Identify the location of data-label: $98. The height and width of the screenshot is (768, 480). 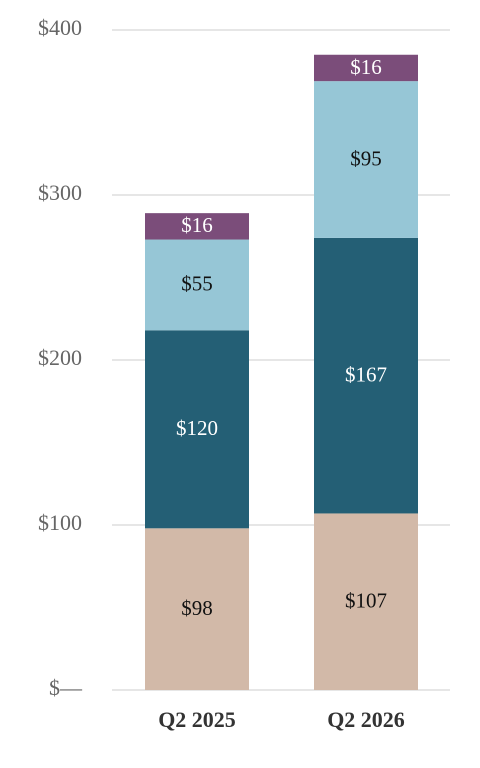
(197, 608).